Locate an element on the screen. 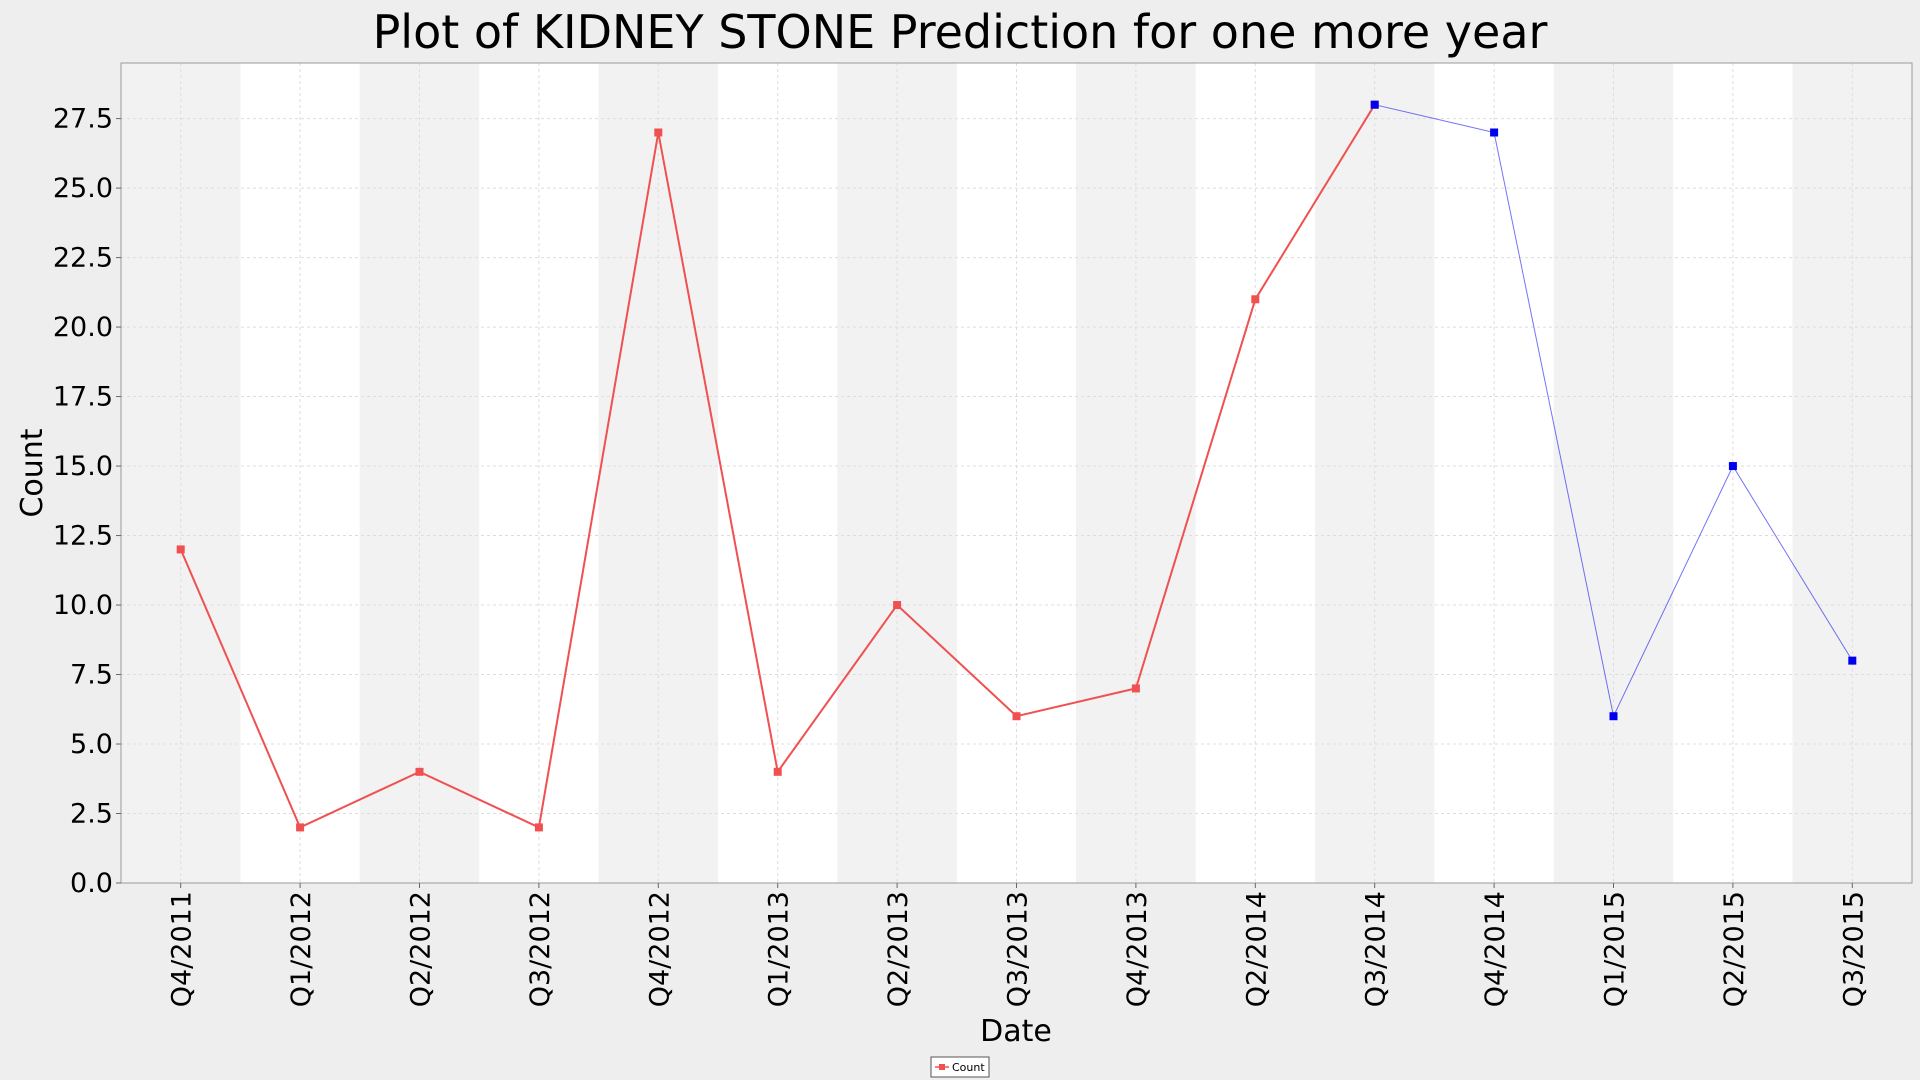 Image resolution: width=1920 pixels, height=1080 pixels. legend-swatch-marker is located at coordinates (942, 1067).